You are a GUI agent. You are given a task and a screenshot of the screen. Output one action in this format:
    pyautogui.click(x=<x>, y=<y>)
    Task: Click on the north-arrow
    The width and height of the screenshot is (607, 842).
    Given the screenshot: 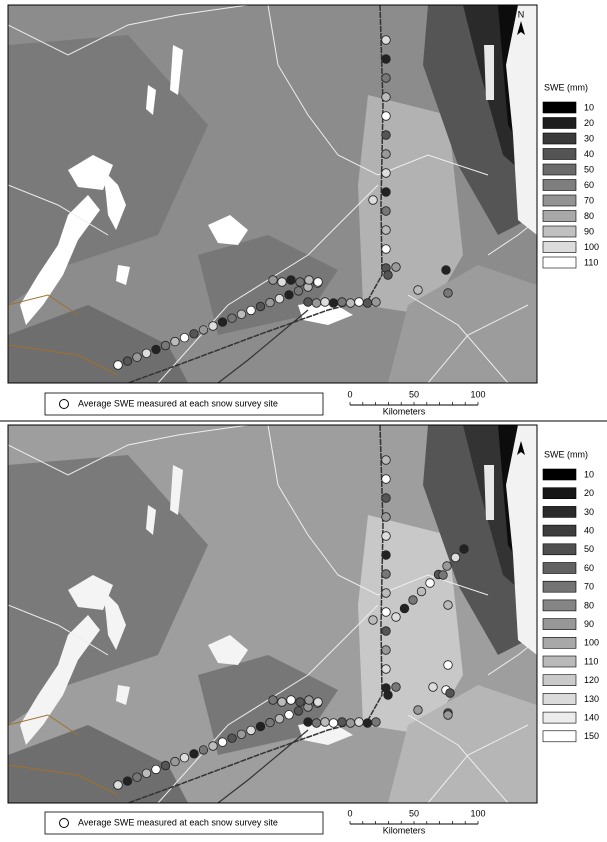 What is the action you would take?
    pyautogui.click(x=521, y=448)
    